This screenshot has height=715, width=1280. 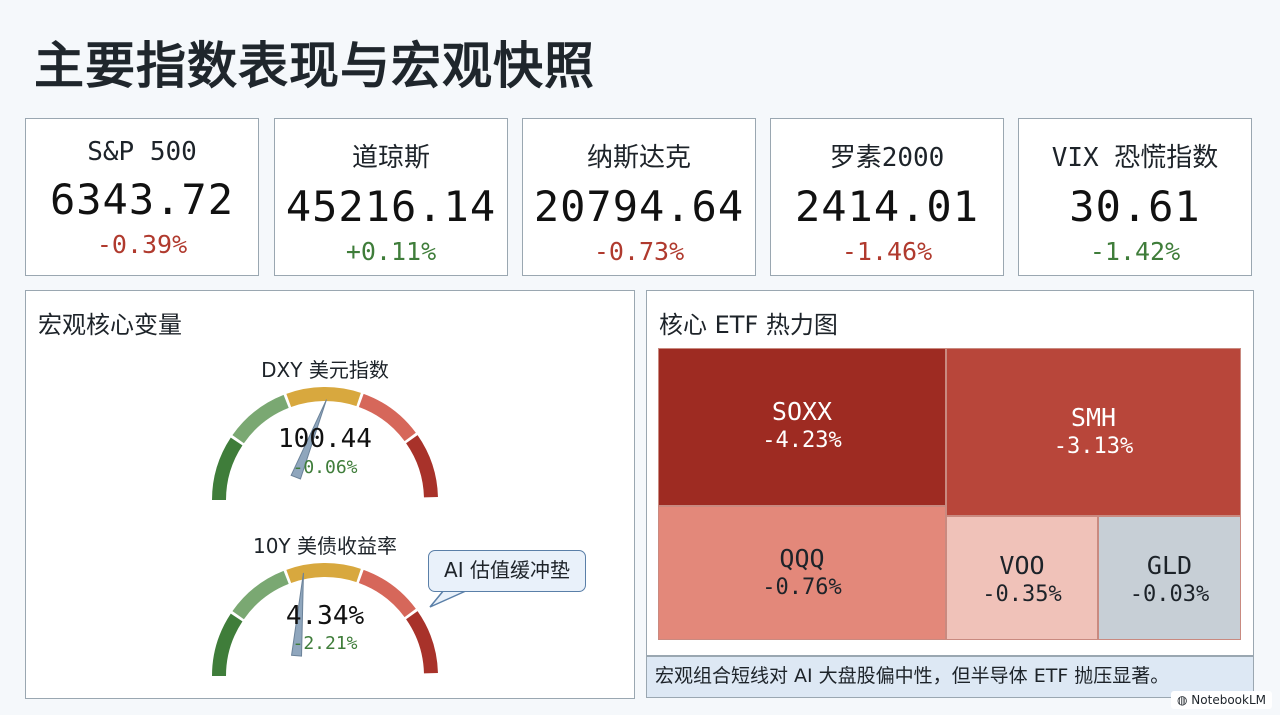 I want to click on tile-ticker: GLD, so click(x=1169, y=565).